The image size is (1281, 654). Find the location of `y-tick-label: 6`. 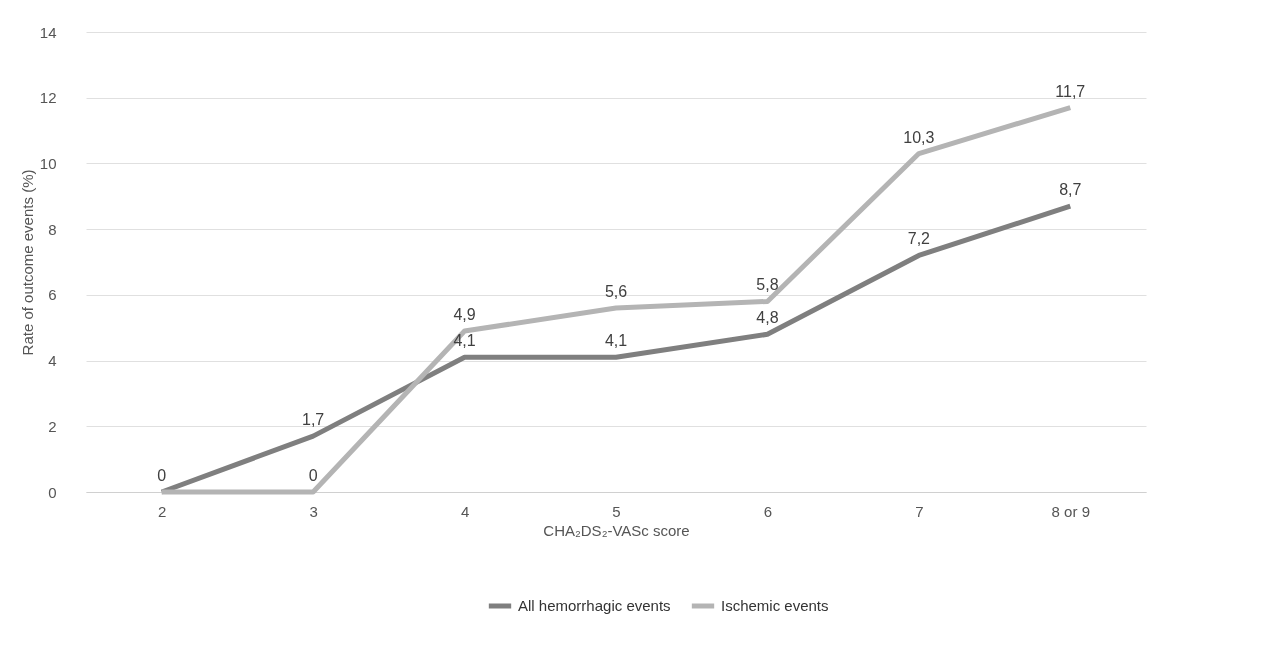

y-tick-label: 6 is located at coordinates (52, 295).